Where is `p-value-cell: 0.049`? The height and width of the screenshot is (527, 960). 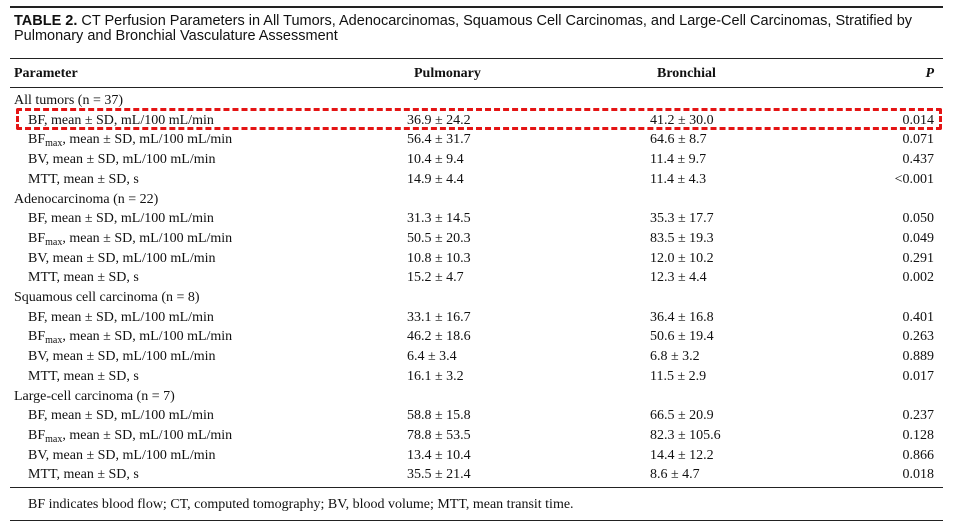
p-value-cell: 0.049 is located at coordinates (918, 238).